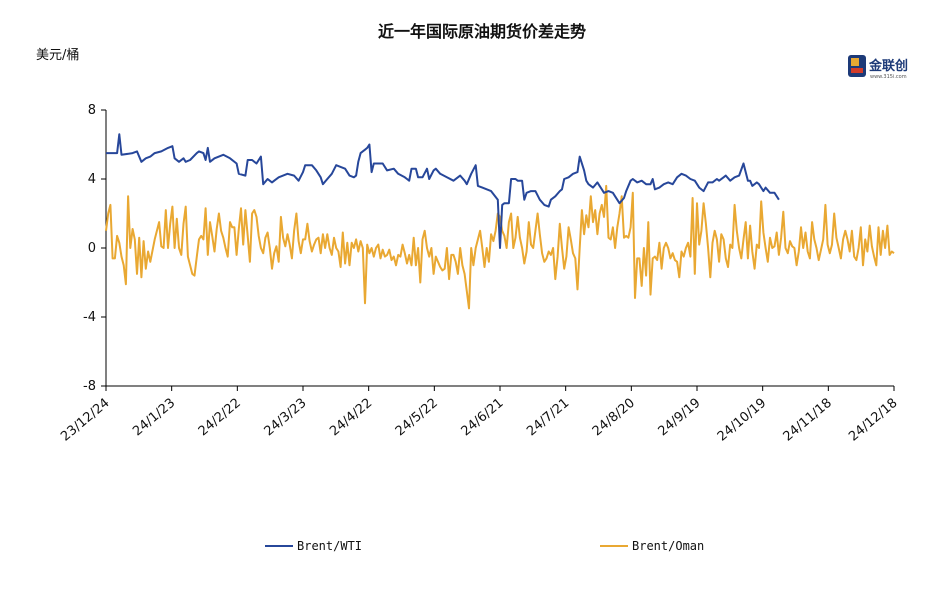  Describe the element at coordinates (89, 317) in the screenshot. I see `y-tick-label: -4` at that location.